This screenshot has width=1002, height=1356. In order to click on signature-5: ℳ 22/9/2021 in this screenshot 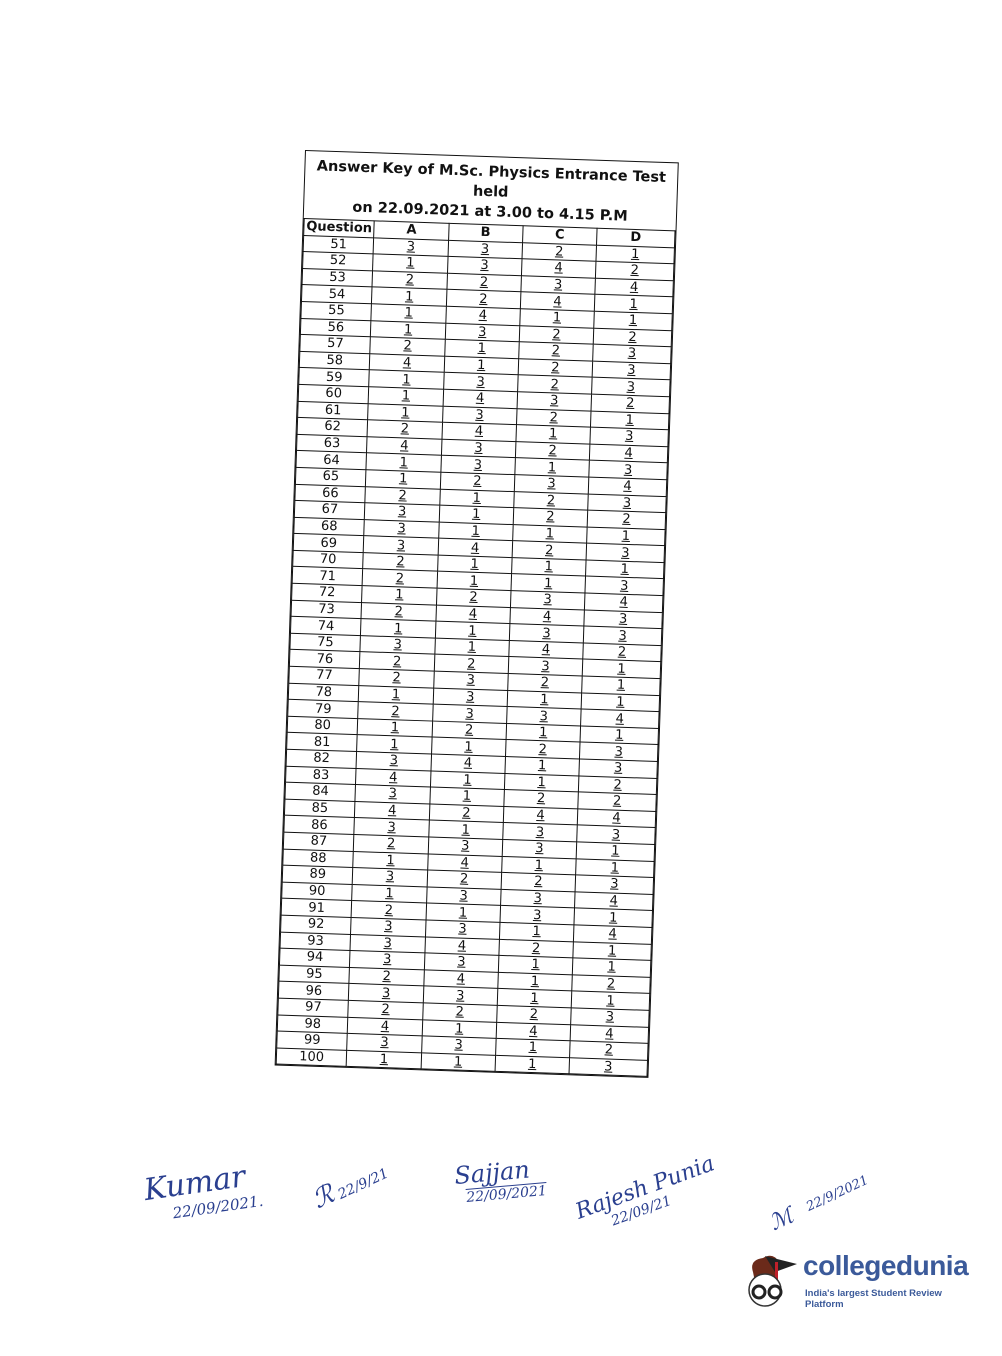, I will do `click(818, 1202)`.